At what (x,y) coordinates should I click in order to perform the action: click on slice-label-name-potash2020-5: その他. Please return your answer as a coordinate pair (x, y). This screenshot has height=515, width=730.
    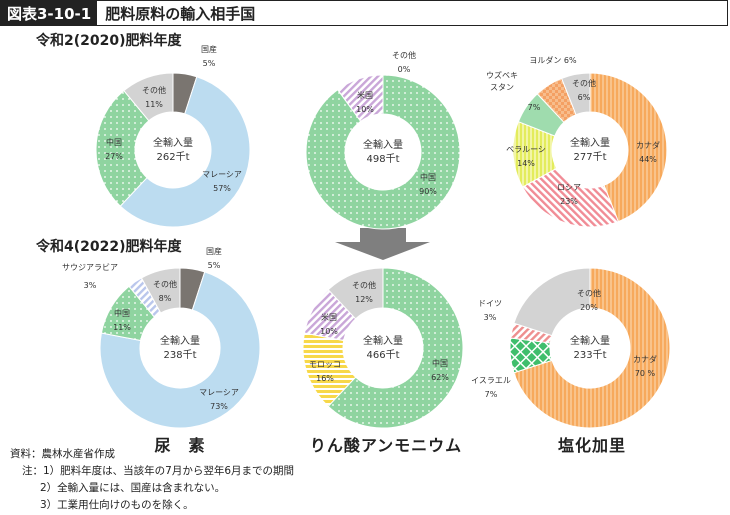
    Looking at the image, I should click on (584, 83).